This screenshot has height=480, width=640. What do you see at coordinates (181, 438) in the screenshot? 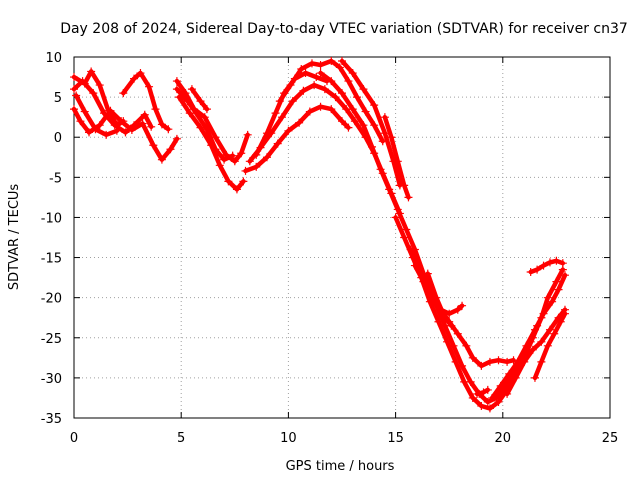
I see `x-tick-label: 5` at bounding box center [181, 438].